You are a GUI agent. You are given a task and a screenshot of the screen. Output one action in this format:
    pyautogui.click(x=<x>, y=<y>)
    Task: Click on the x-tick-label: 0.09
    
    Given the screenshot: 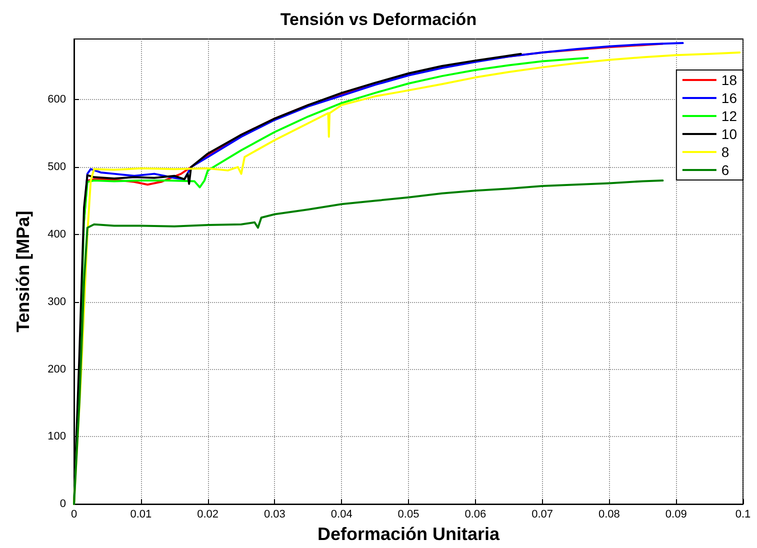 What is the action you would take?
    pyautogui.click(x=676, y=514)
    